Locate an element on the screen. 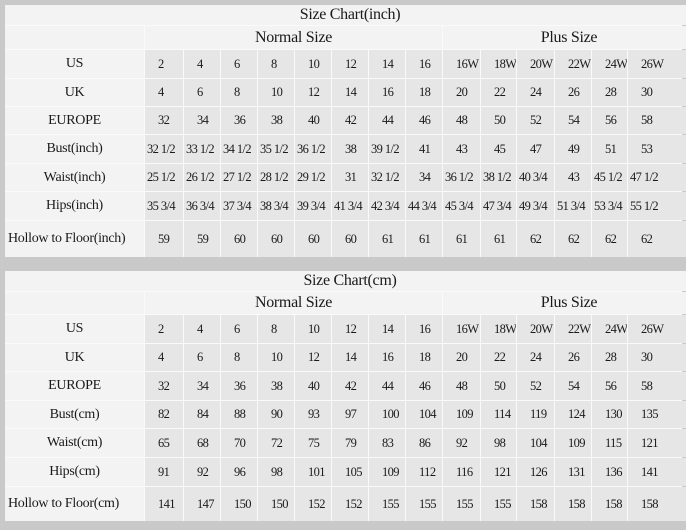  table-cell: 38 1/2 is located at coordinates (498, 177).